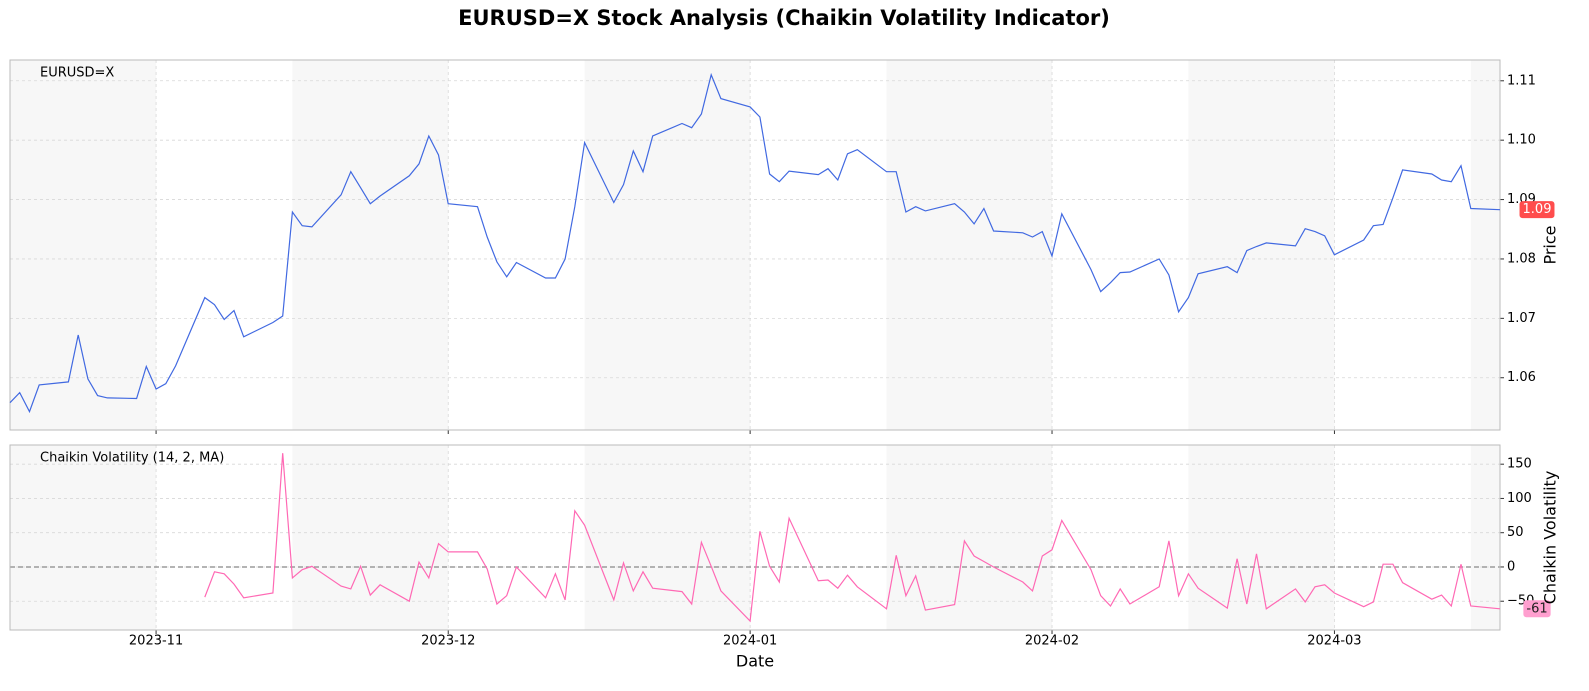 This screenshot has width=1589, height=691. What do you see at coordinates (77, 73) in the screenshot?
I see `legend-label: EURUSD=X` at bounding box center [77, 73].